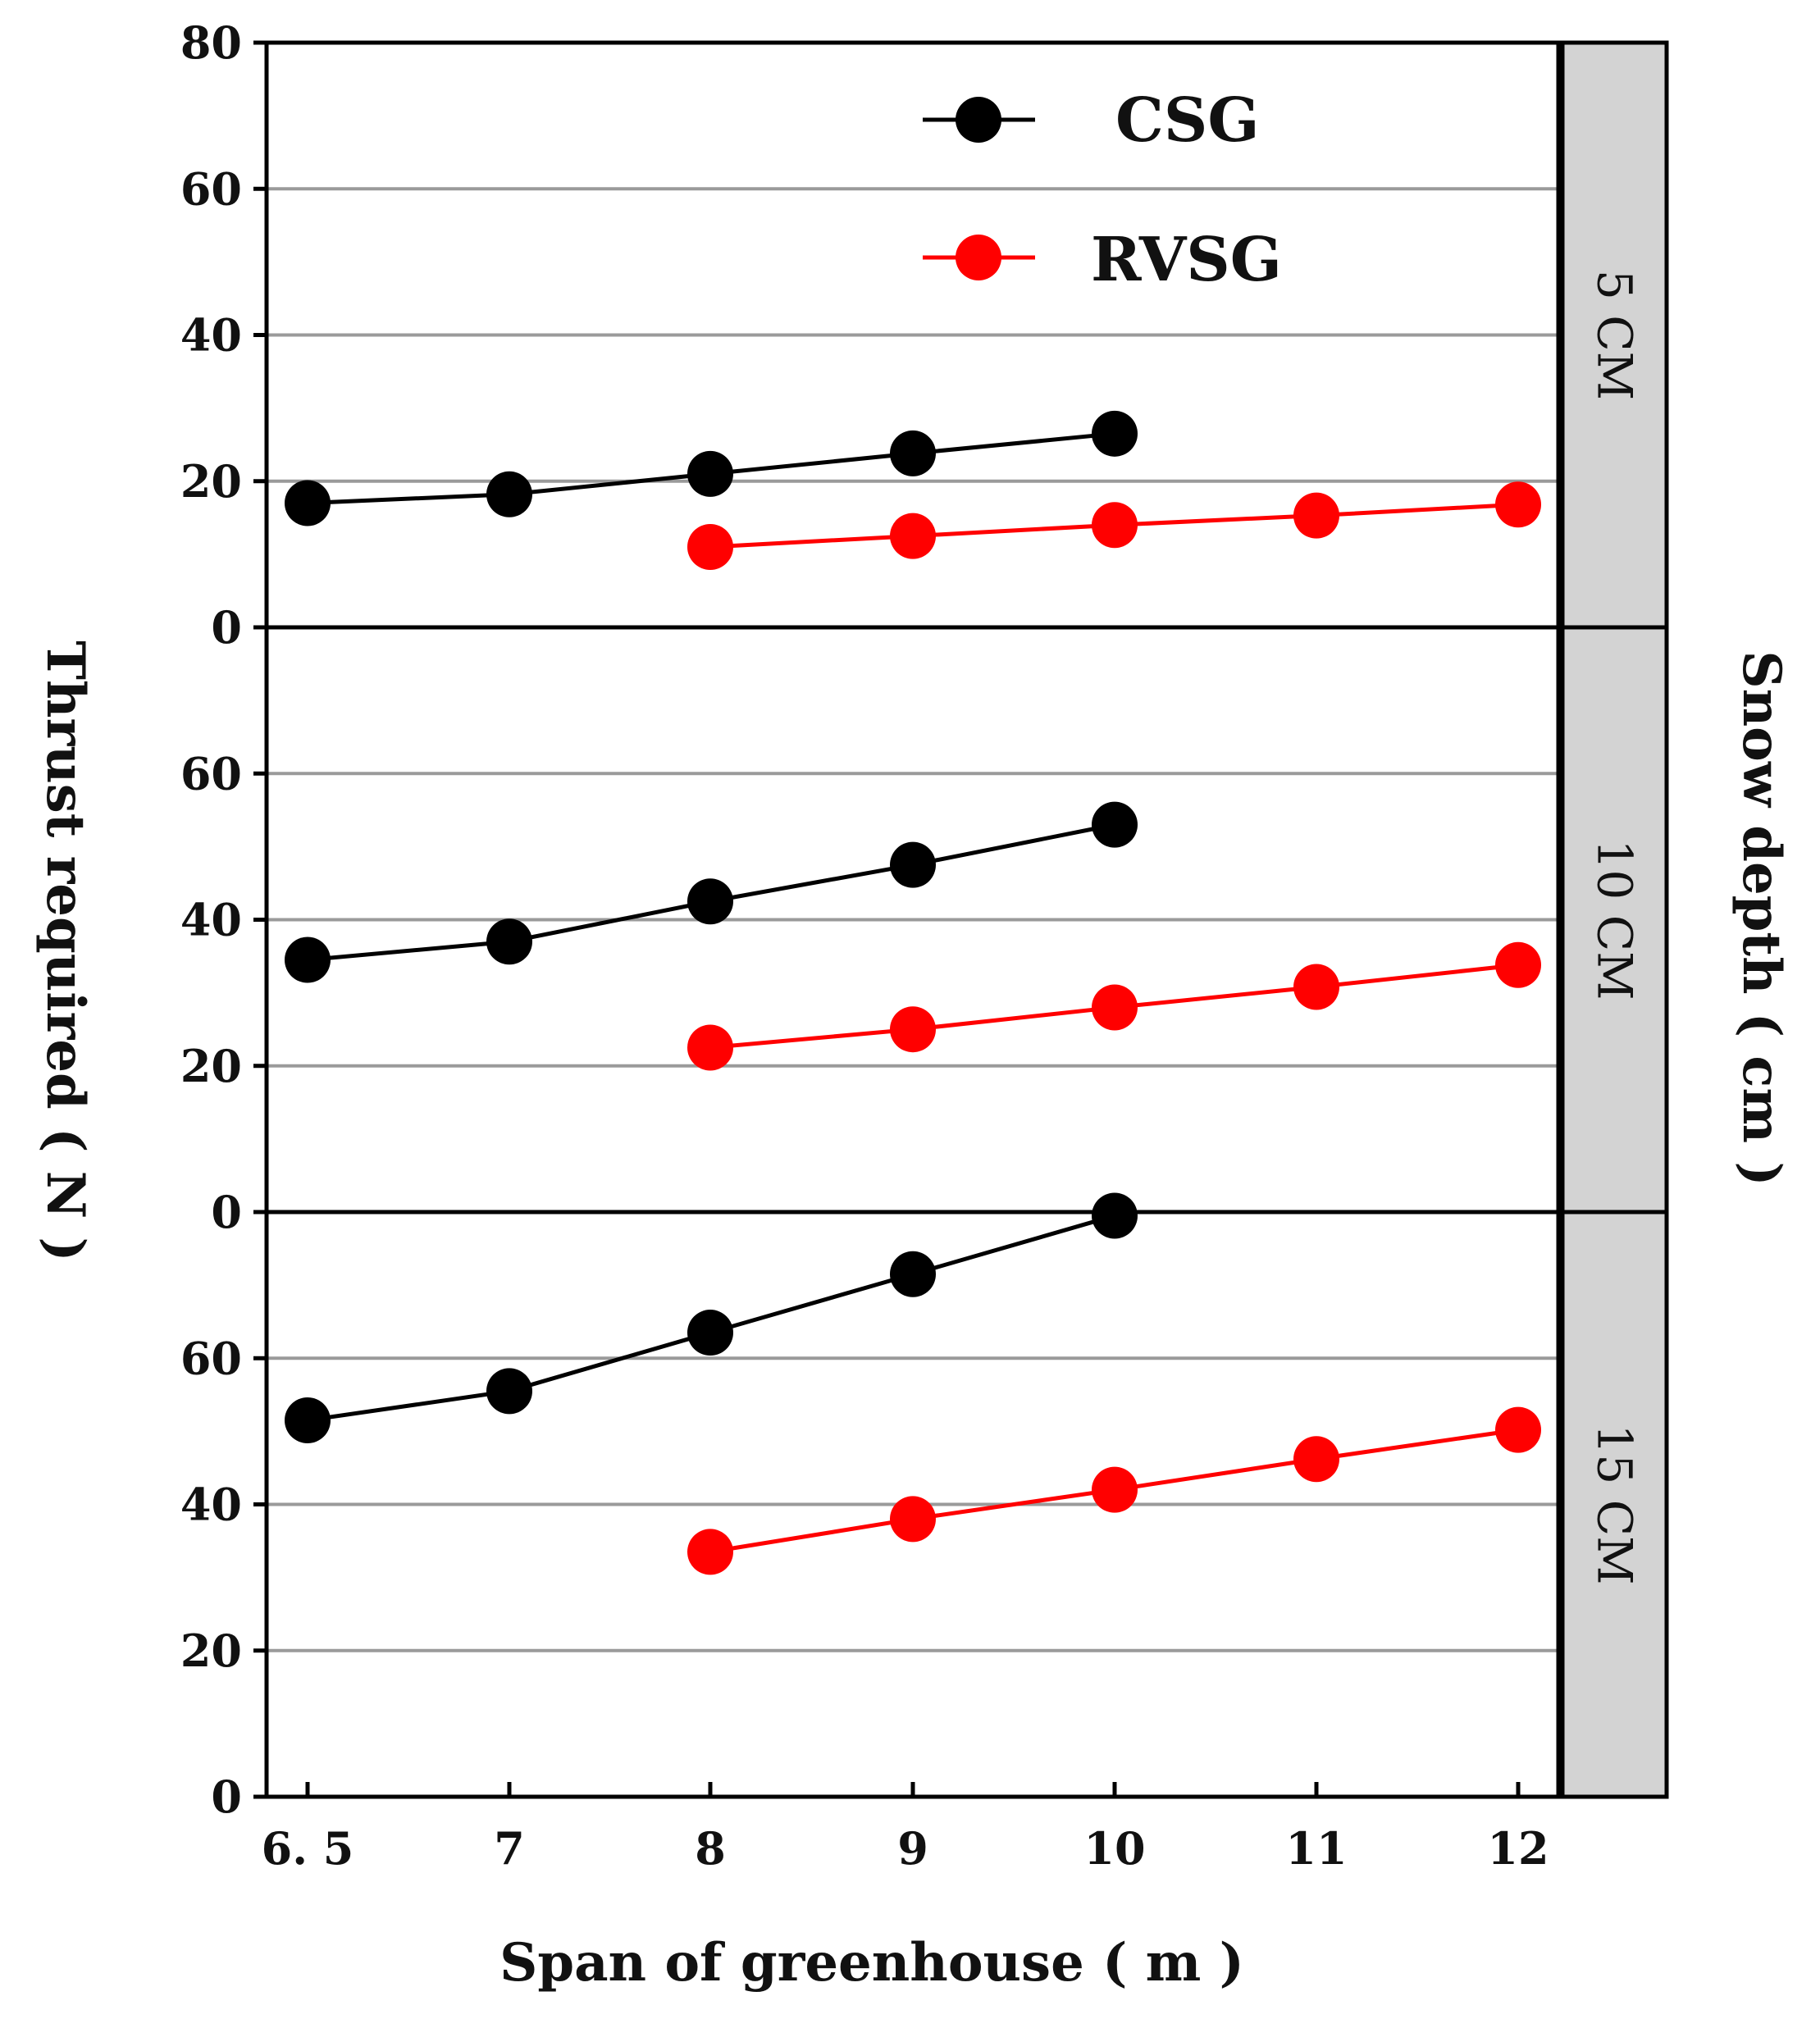 The height and width of the screenshot is (2028, 1820). What do you see at coordinates (979, 120) in the screenshot?
I see `legend-marker-csg` at bounding box center [979, 120].